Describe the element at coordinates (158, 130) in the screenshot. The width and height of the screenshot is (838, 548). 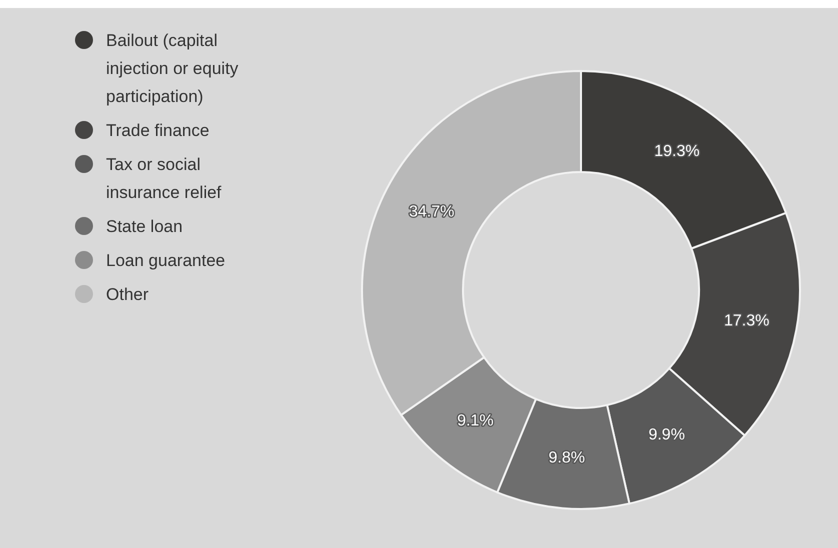
I see `legend-label: Trade finance` at that location.